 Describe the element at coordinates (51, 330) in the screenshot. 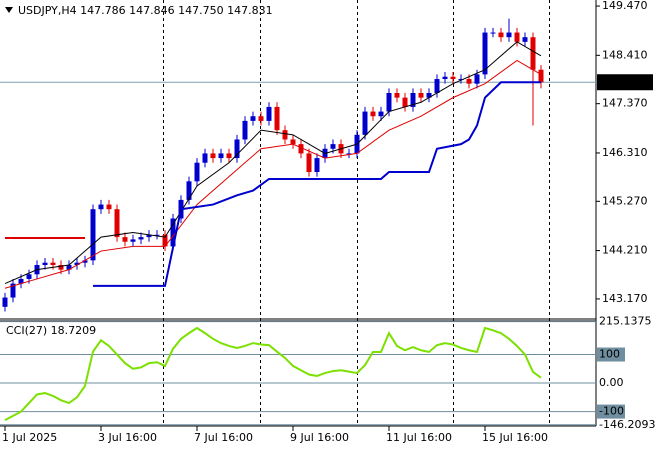

I see `indicator-label: CCI(27) 18.7209` at that location.